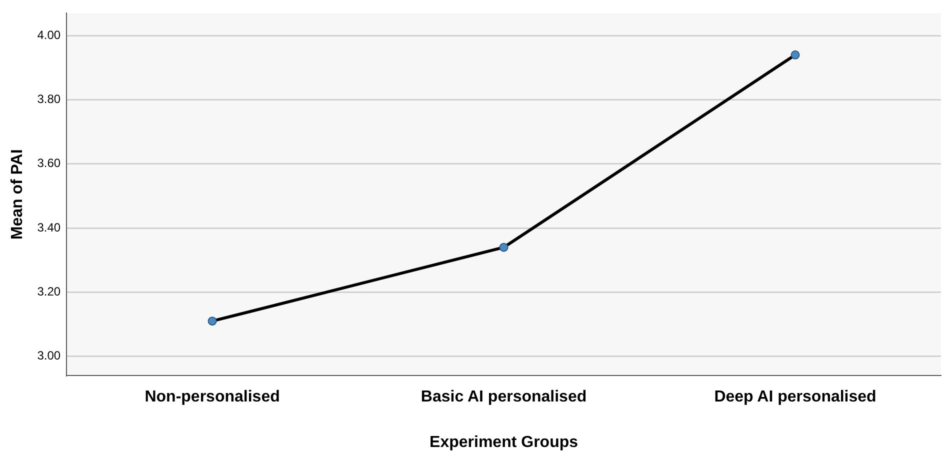 Image resolution: width=946 pixels, height=460 pixels. What do you see at coordinates (49, 35) in the screenshot?
I see `y-tick-label: 4.00` at bounding box center [49, 35].